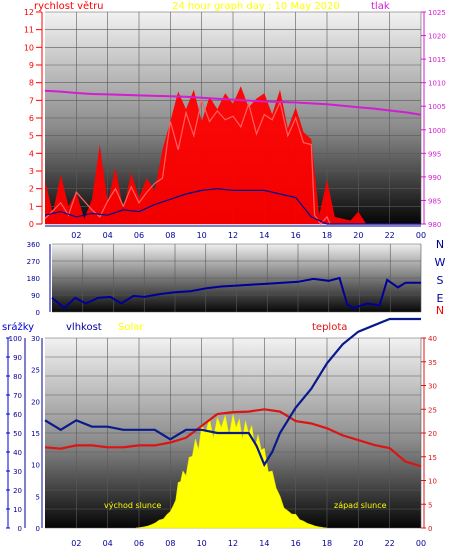 The height and width of the screenshot is (558, 466). Describe the element at coordinates (430, 529) in the screenshot. I see `y-tick-temperature: 0` at that location.